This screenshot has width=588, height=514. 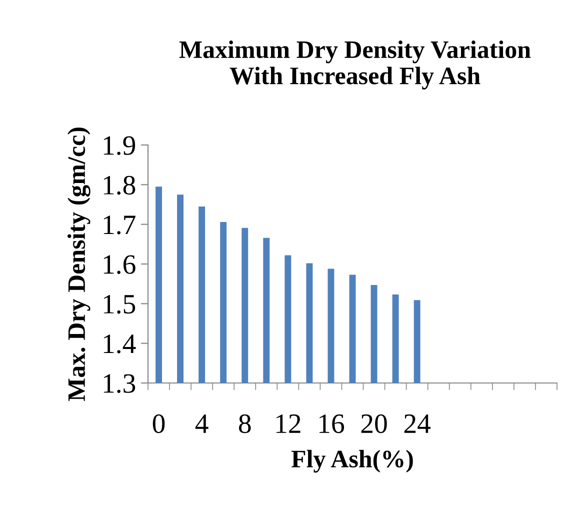 I want to click on x-axis-title: Fly Ash(%), so click(x=352, y=461).